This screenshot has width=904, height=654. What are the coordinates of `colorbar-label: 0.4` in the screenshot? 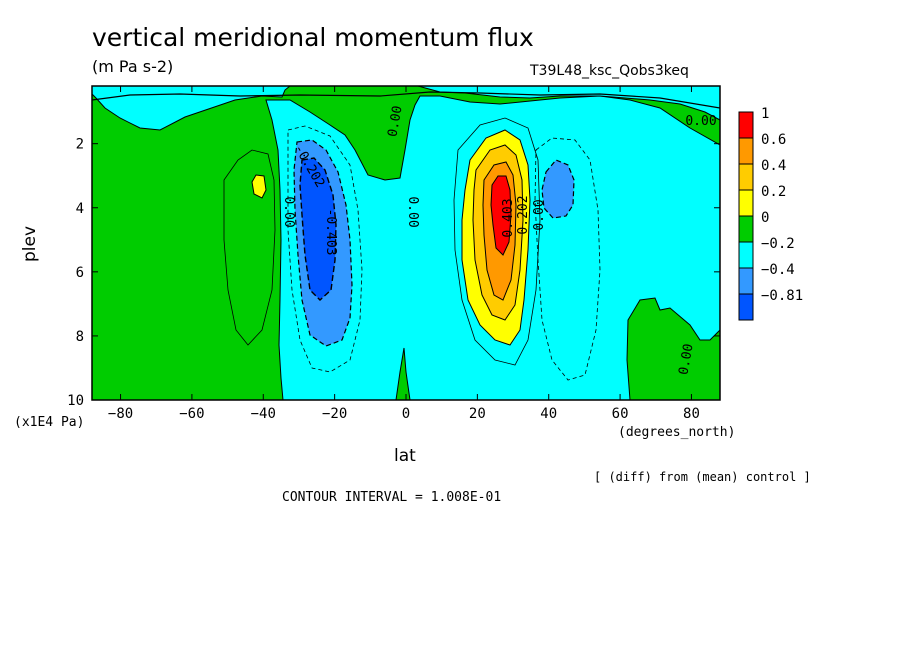 It's located at (773, 166).